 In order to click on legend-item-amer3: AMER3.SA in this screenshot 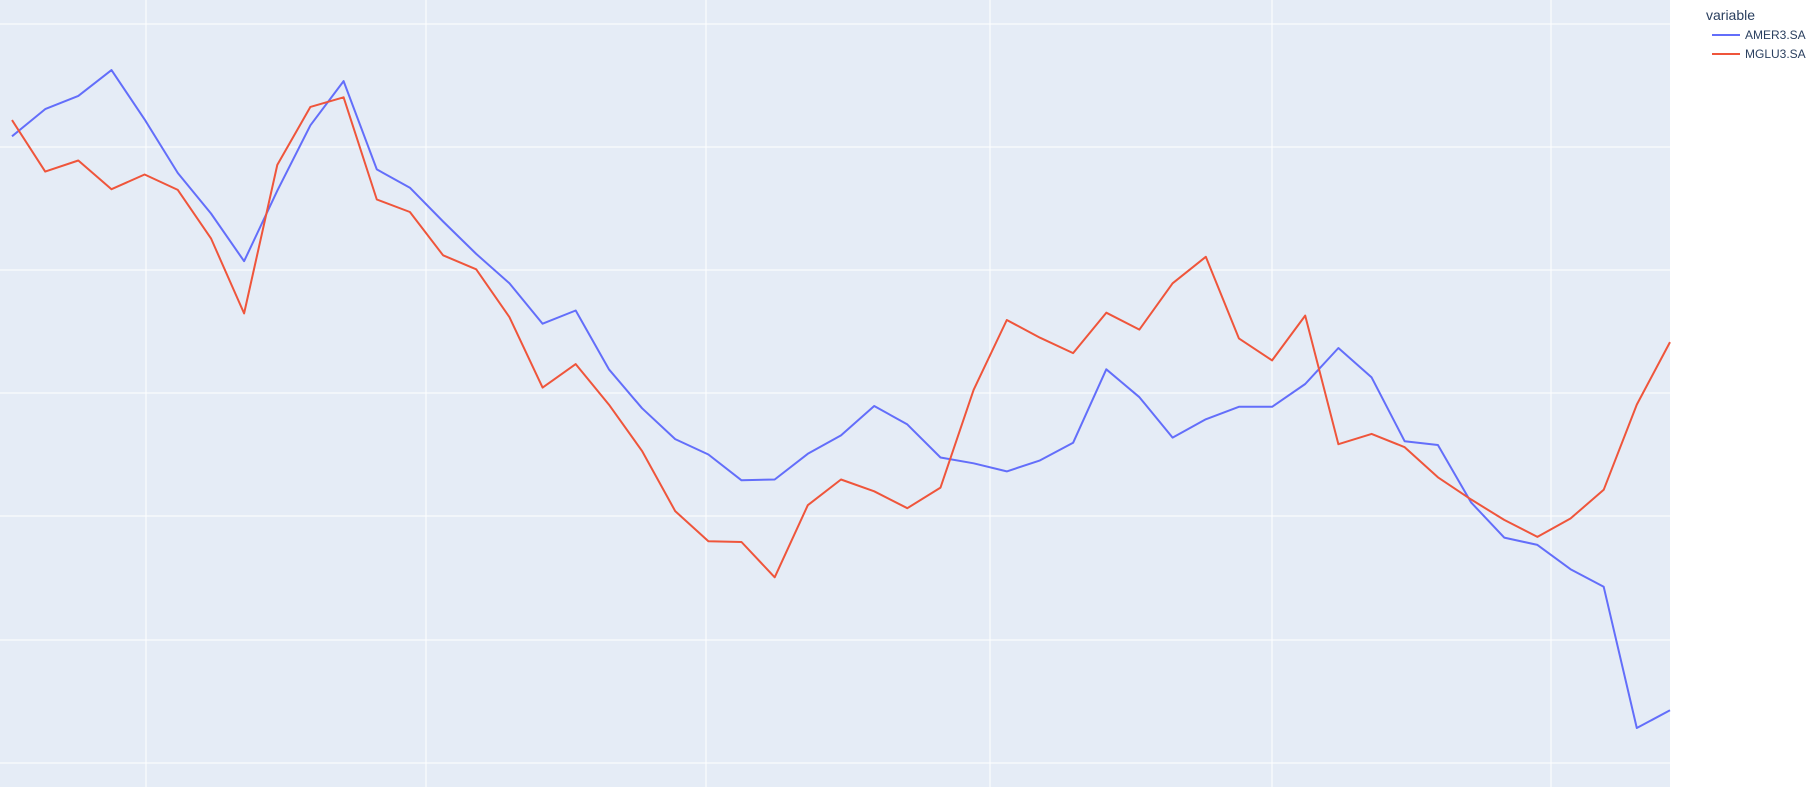, I will do `click(1759, 35)`.